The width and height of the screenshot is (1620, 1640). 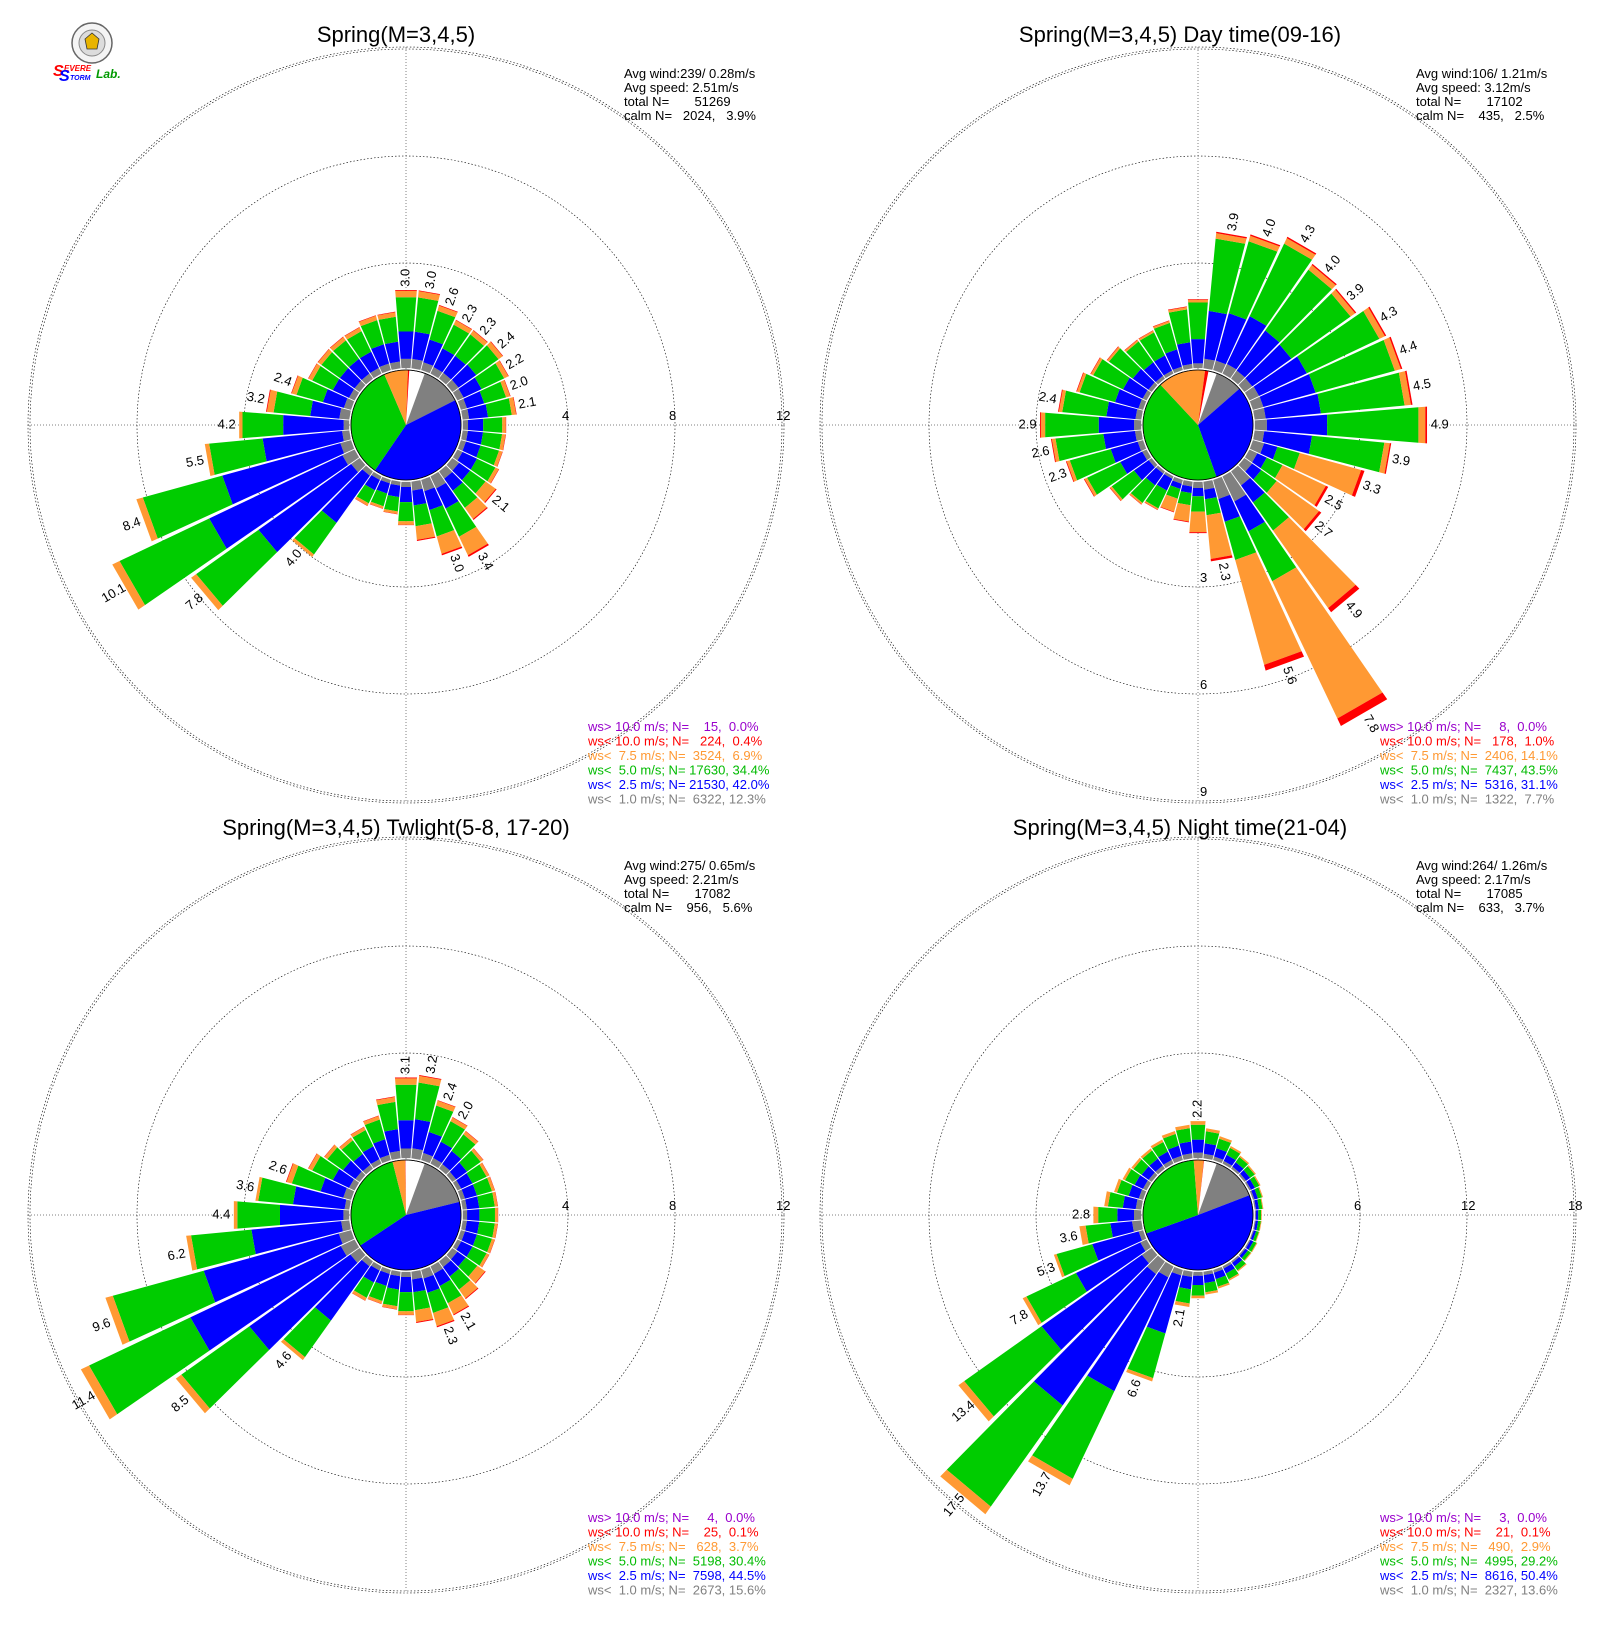 What do you see at coordinates (1480, 907) in the screenshot?
I see `stat-line-4: calm N= 633, 3.7%` at bounding box center [1480, 907].